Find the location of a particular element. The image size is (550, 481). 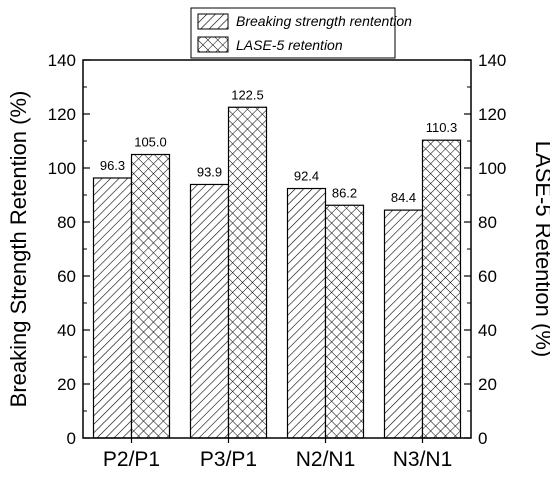

y-tick-label-right: 140 is located at coordinates (492, 60).